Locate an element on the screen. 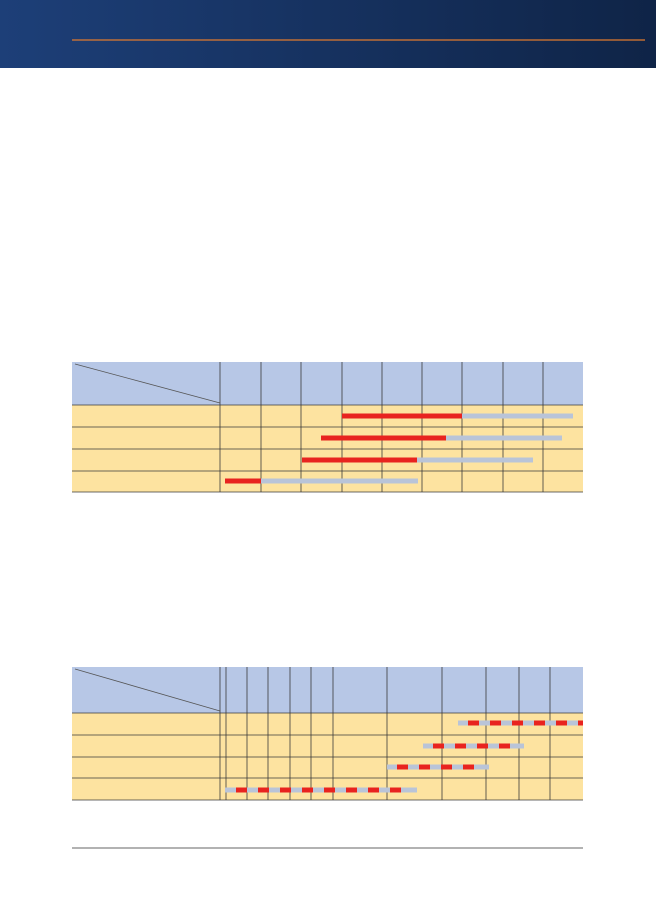  header-band is located at coordinates (328, 34).